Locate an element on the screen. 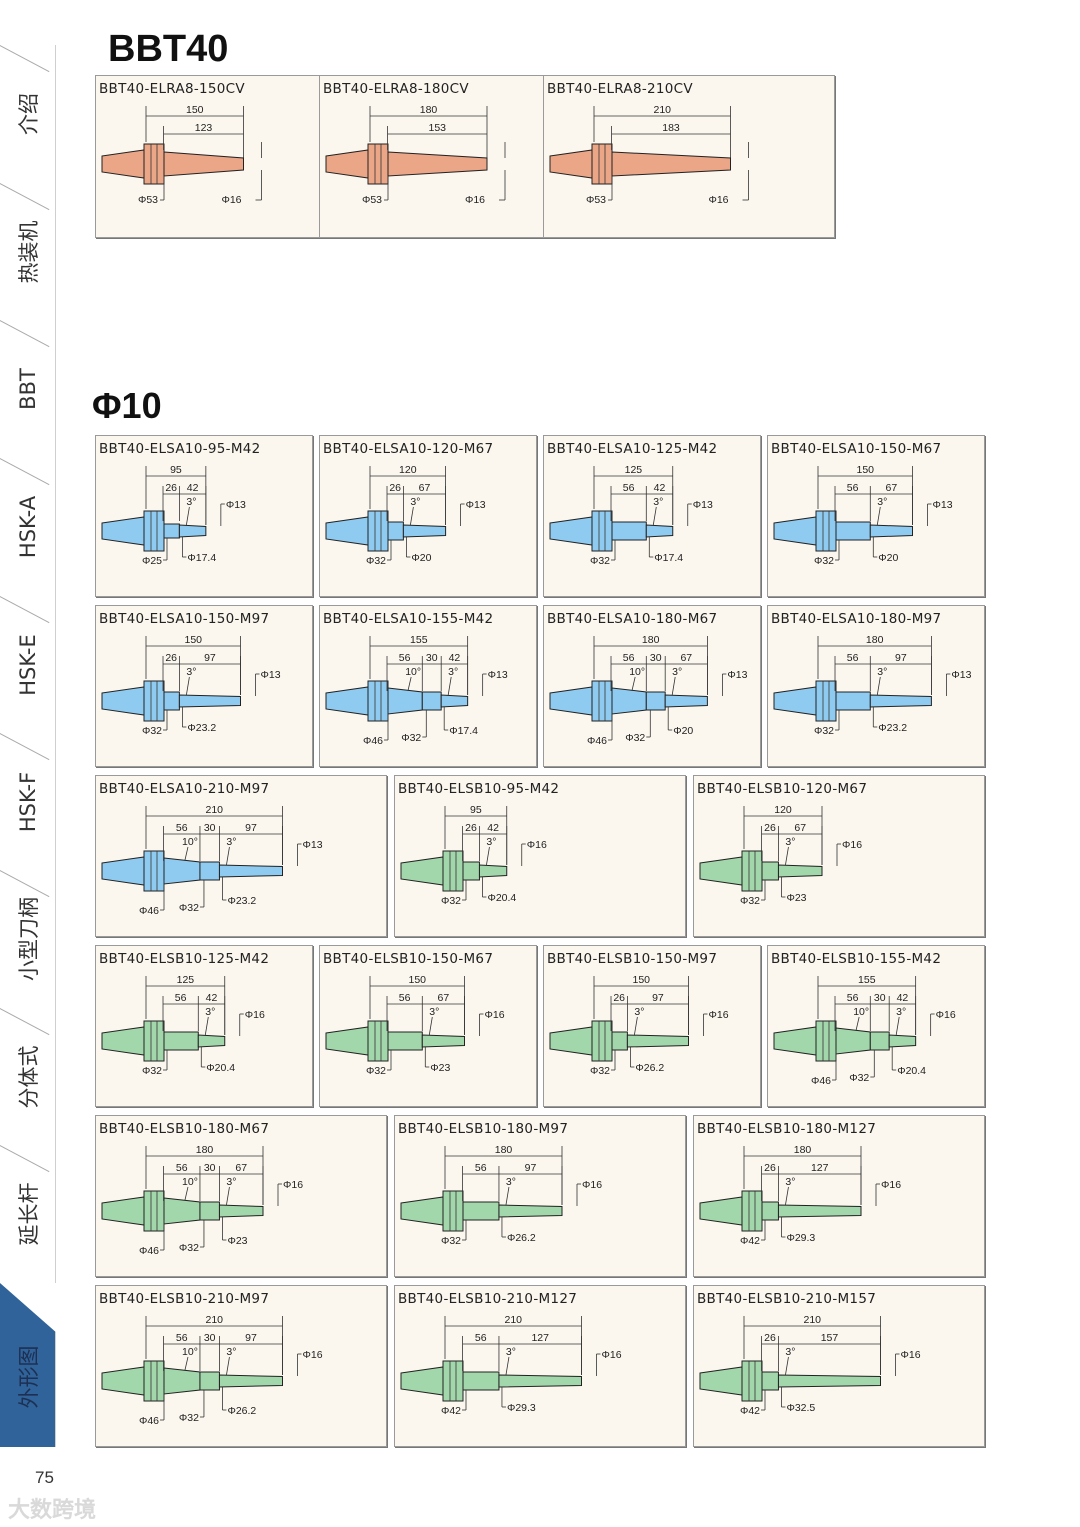 The height and width of the screenshot is (1527, 1080). dimension-label: 180 is located at coordinates (803, 1150).